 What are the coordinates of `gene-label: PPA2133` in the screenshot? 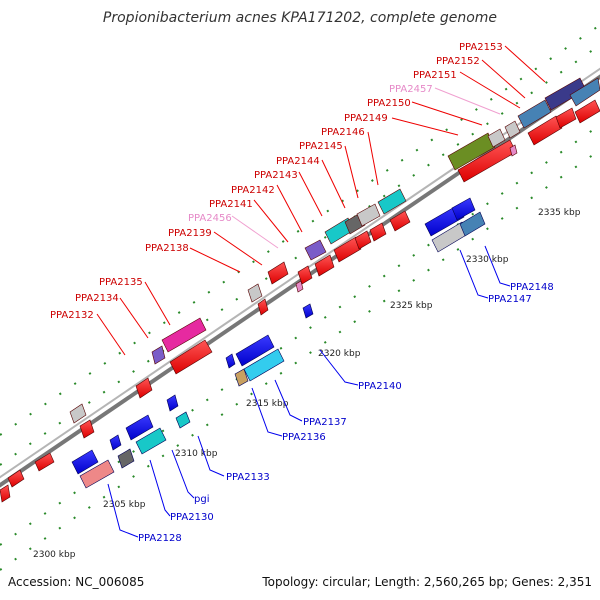 It's located at (248, 477).